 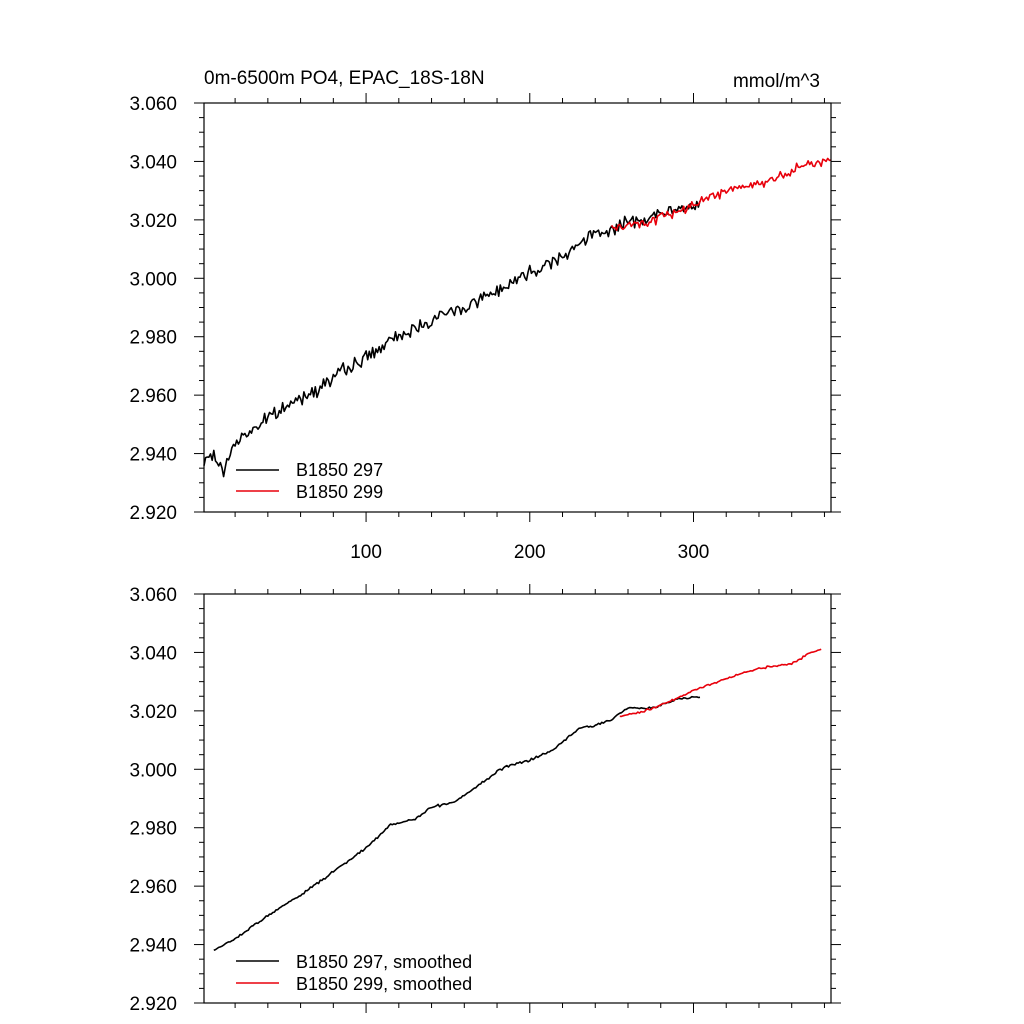 I want to click on legend-label-b1850-299: B1850 299, so click(x=339, y=492).